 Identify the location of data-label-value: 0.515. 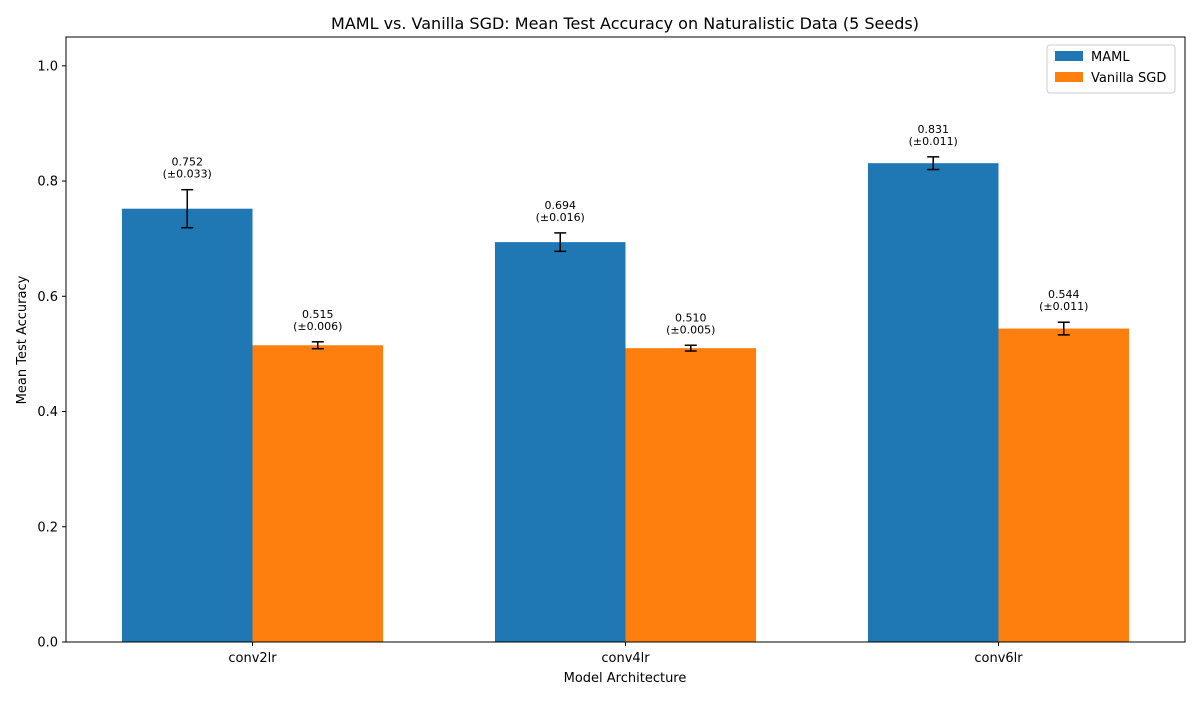
(318, 314).